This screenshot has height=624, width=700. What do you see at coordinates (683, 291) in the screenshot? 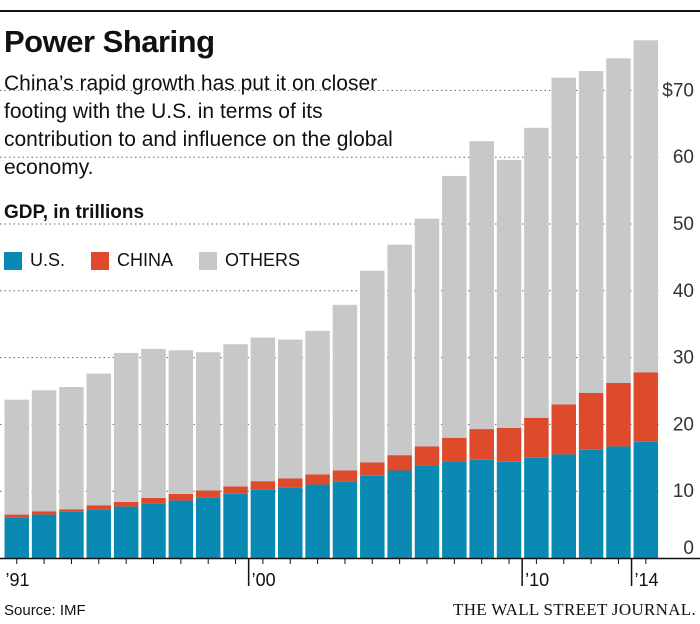
I see `y-tick-label: 40` at bounding box center [683, 291].